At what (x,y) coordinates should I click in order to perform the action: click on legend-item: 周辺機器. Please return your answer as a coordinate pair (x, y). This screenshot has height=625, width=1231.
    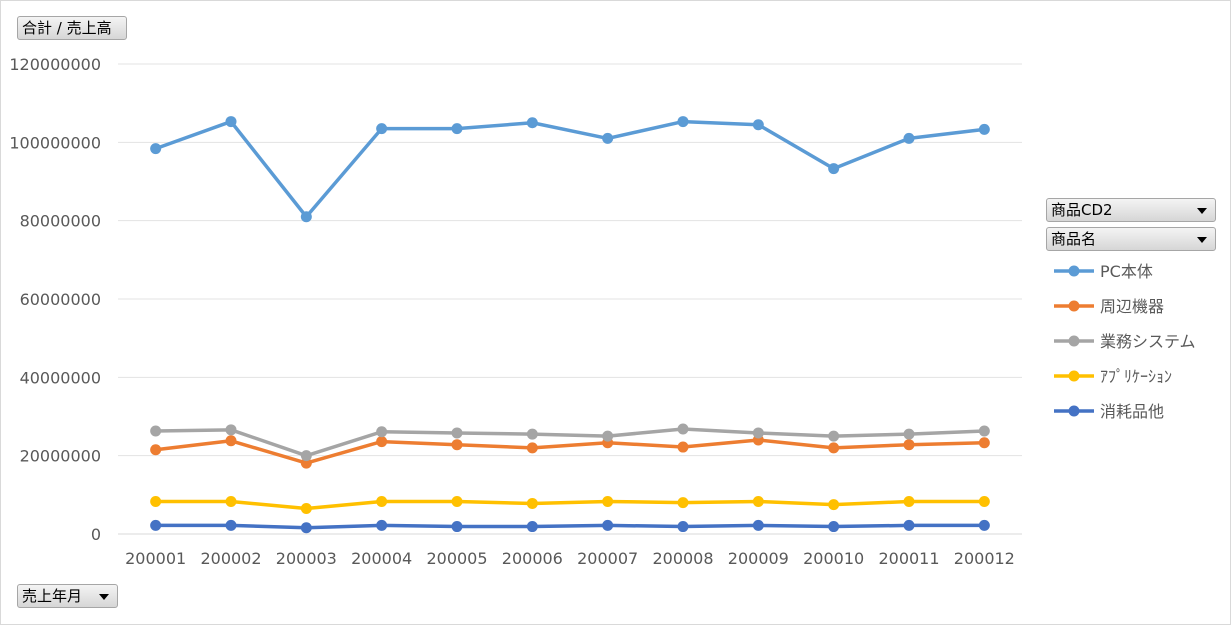
    Looking at the image, I should click on (1109, 306).